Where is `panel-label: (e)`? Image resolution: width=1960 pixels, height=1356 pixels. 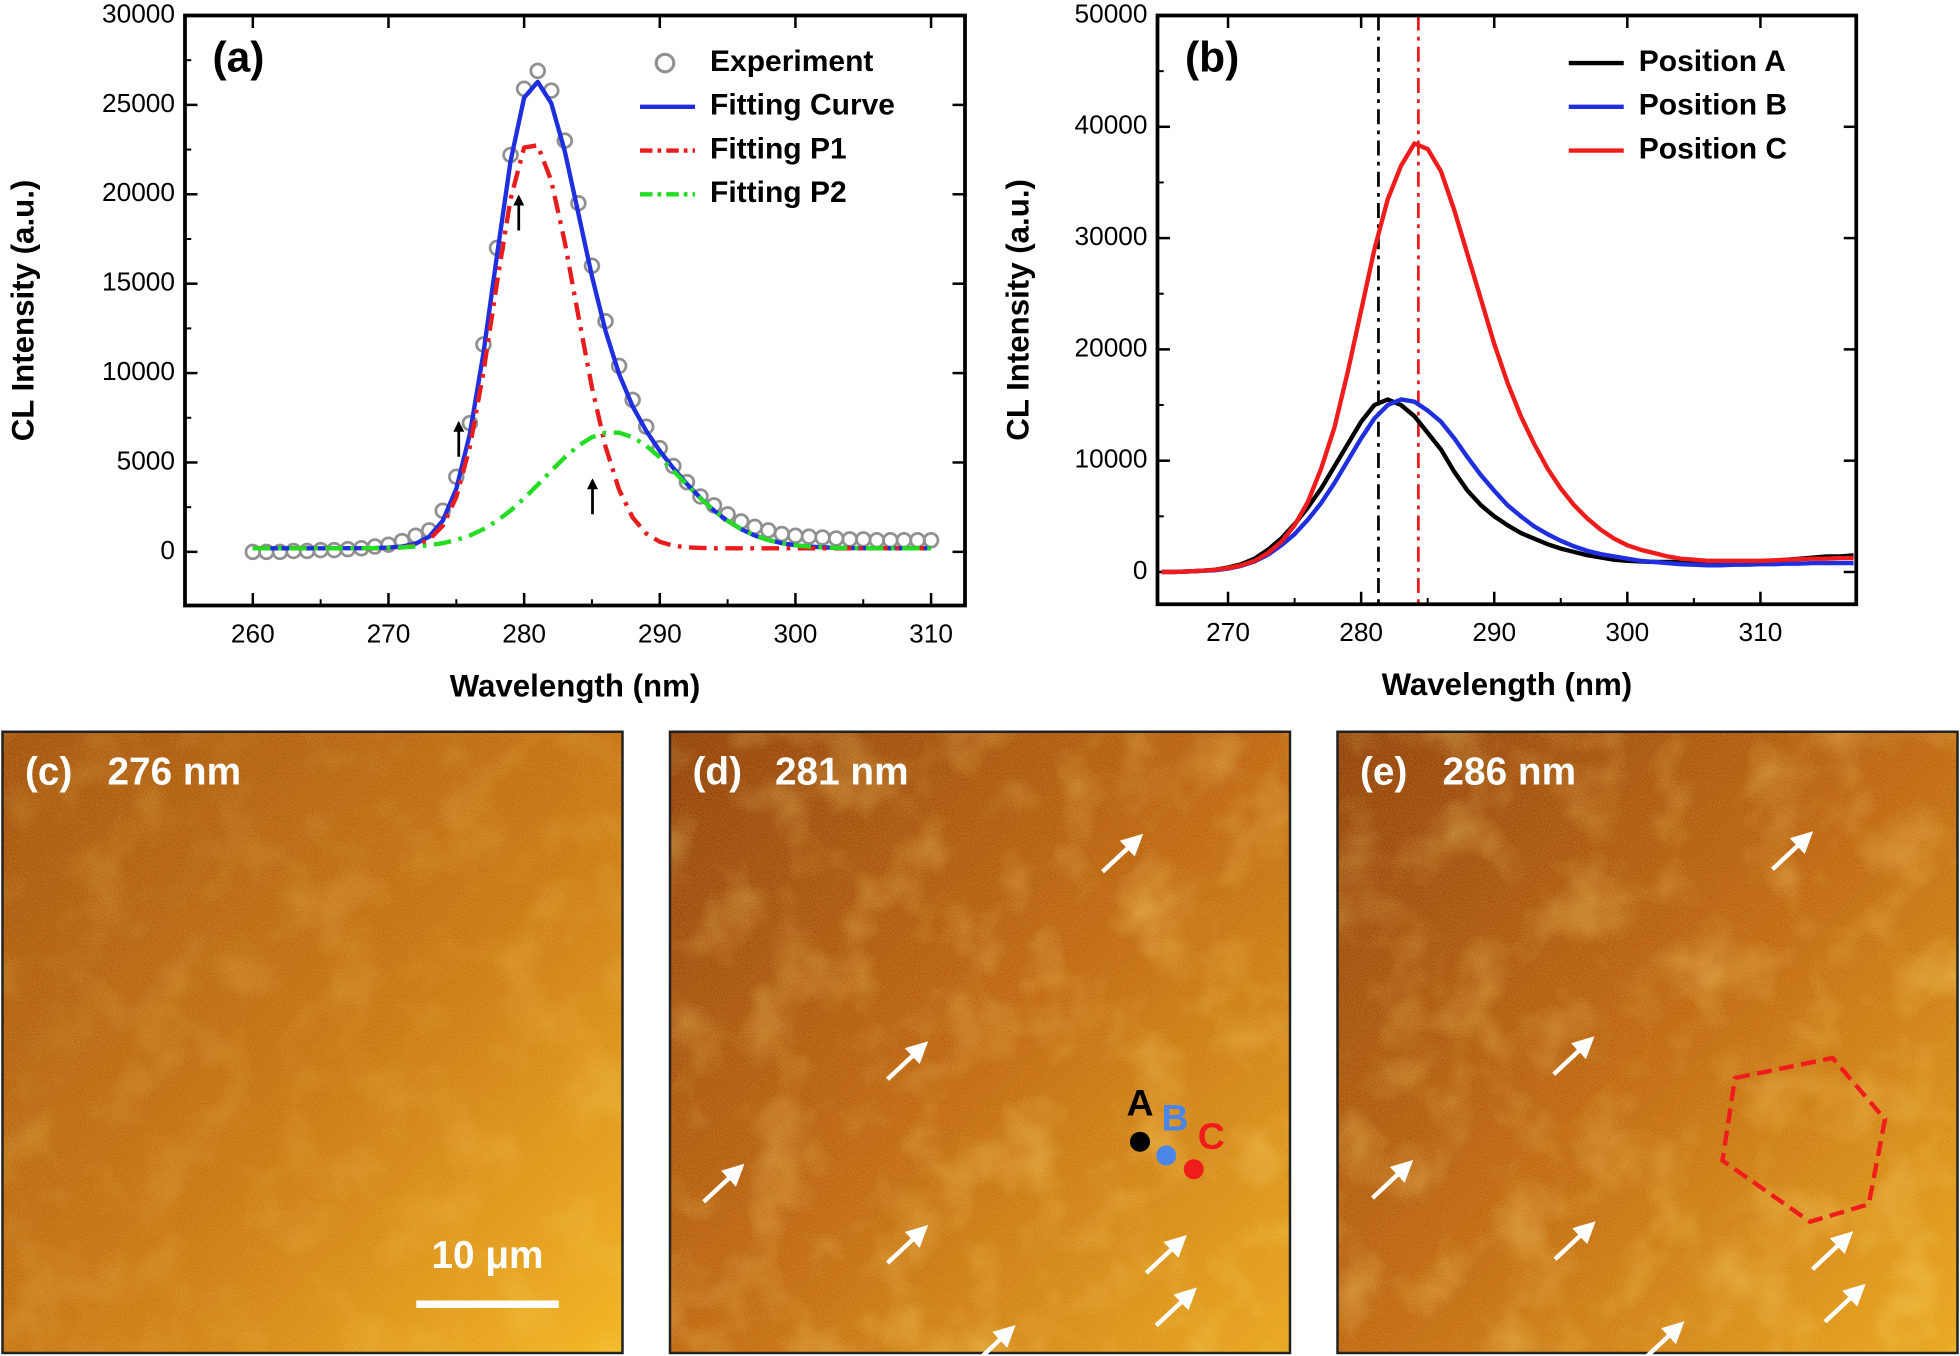
panel-label: (e) is located at coordinates (1383, 771).